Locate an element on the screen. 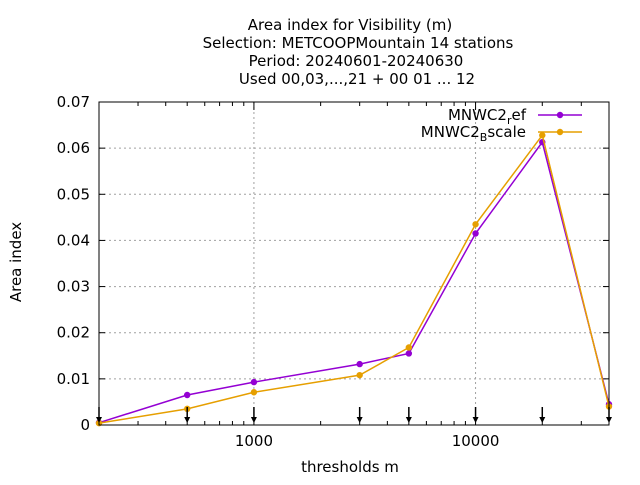 The height and width of the screenshot is (485, 640). y-tick-label: 0.02 is located at coordinates (73, 333).